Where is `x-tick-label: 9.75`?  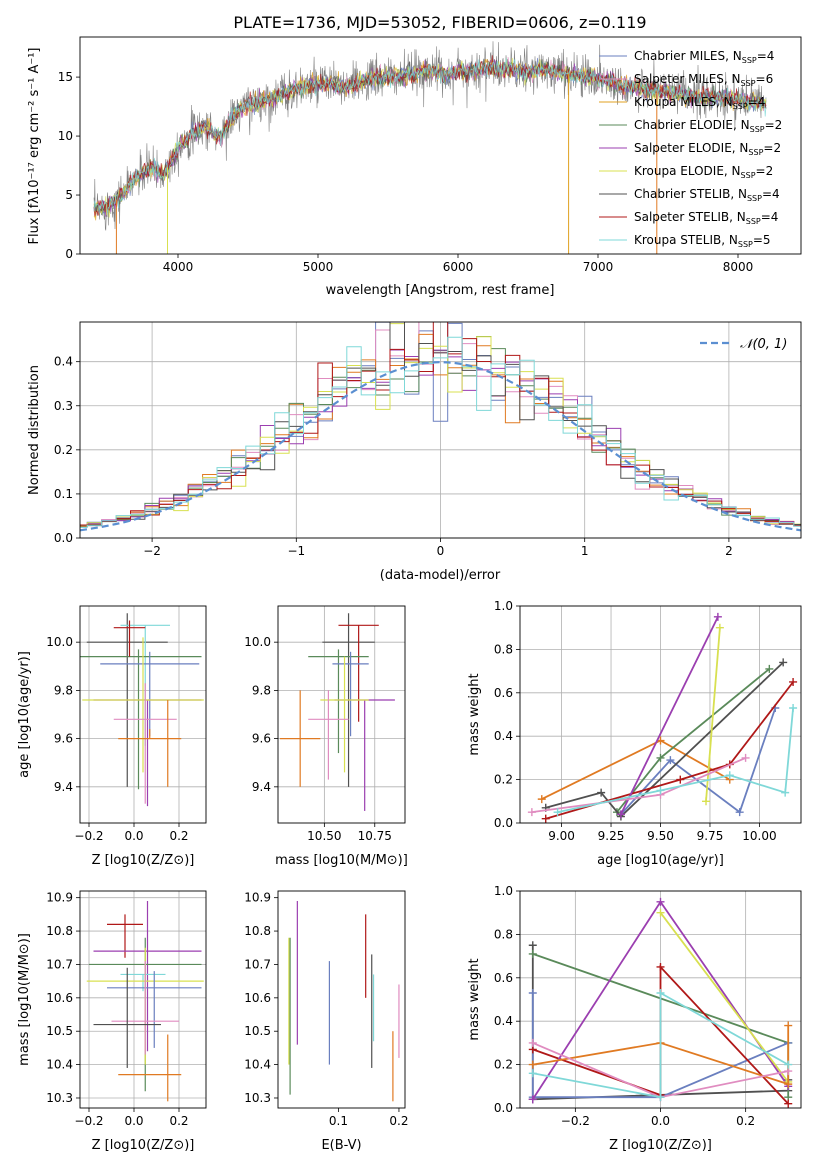
x-tick-label: 9.75 is located at coordinates (710, 836).